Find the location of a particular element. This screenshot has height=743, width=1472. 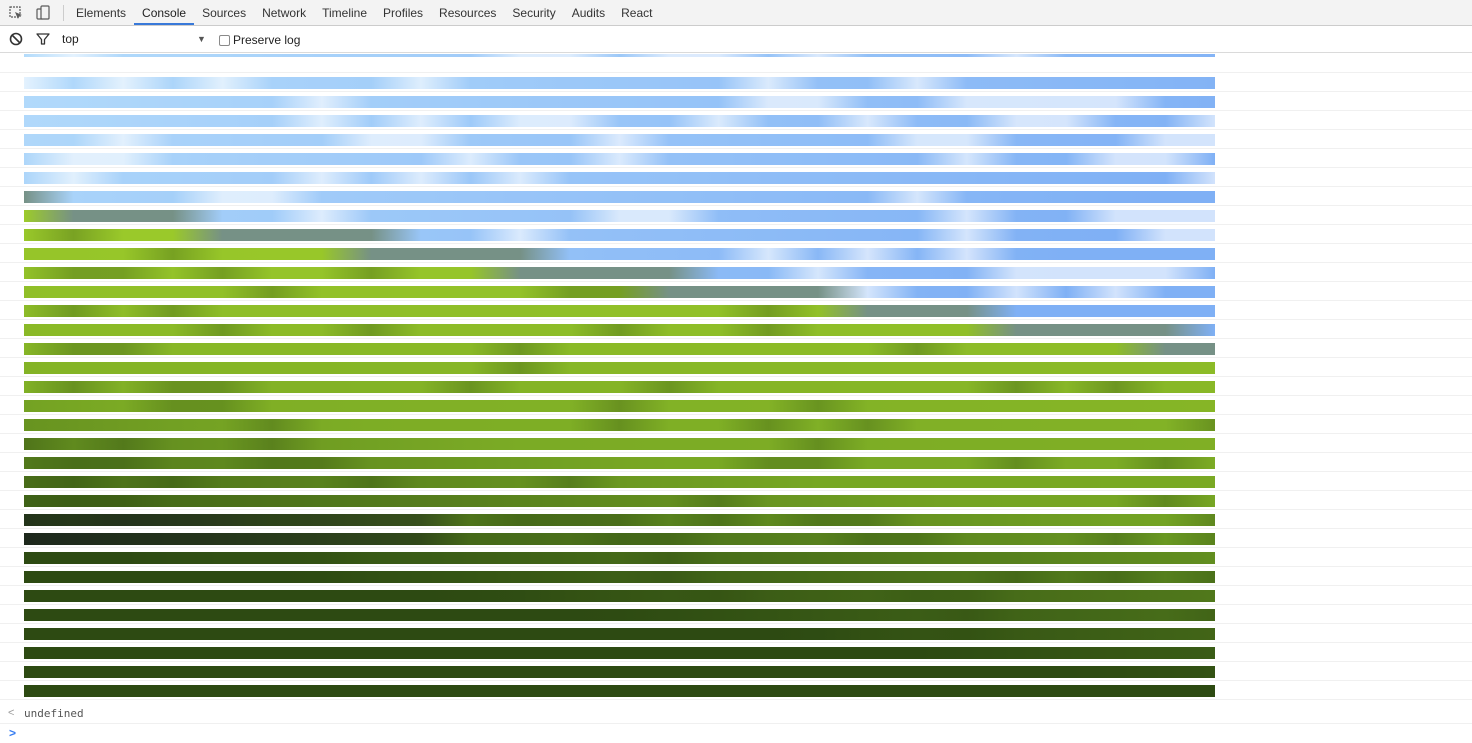

tab-audits: Audits is located at coordinates (588, 13).